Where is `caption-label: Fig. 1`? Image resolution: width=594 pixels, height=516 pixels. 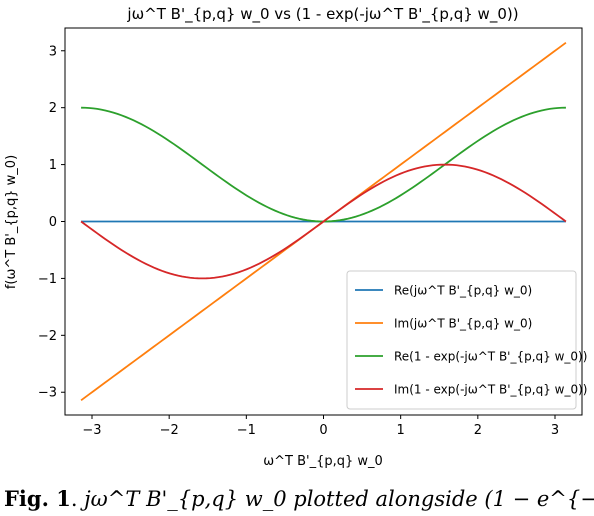
caption-label: Fig. 1 is located at coordinates (37, 498).